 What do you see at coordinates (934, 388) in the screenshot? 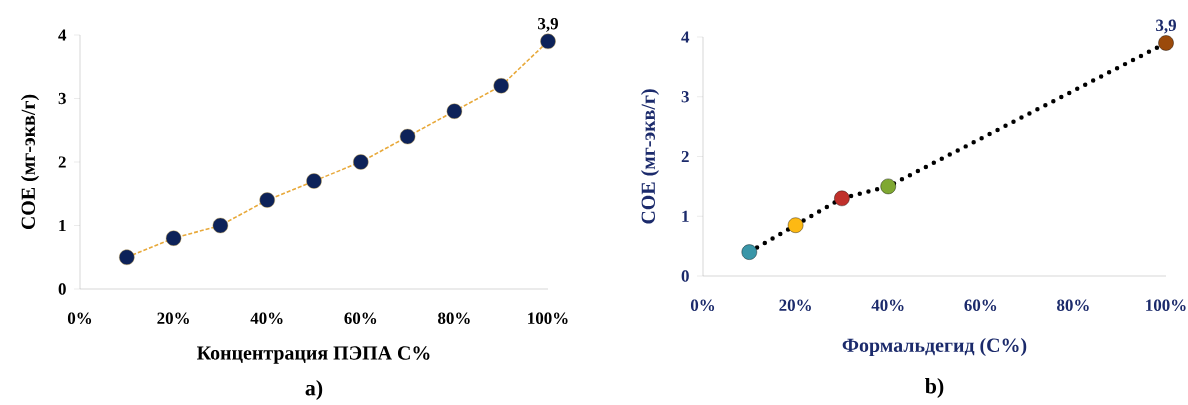
I see `text: b)` at bounding box center [934, 388].